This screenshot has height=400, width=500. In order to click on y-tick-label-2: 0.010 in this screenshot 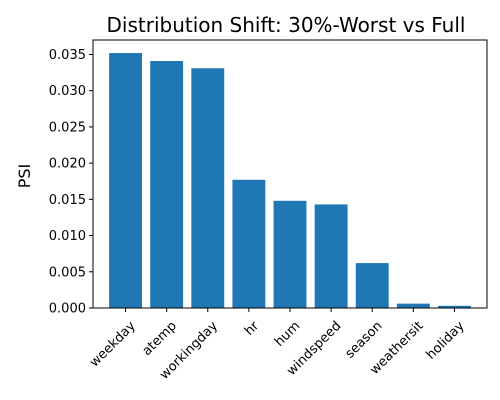, I will do `click(67, 236)`.